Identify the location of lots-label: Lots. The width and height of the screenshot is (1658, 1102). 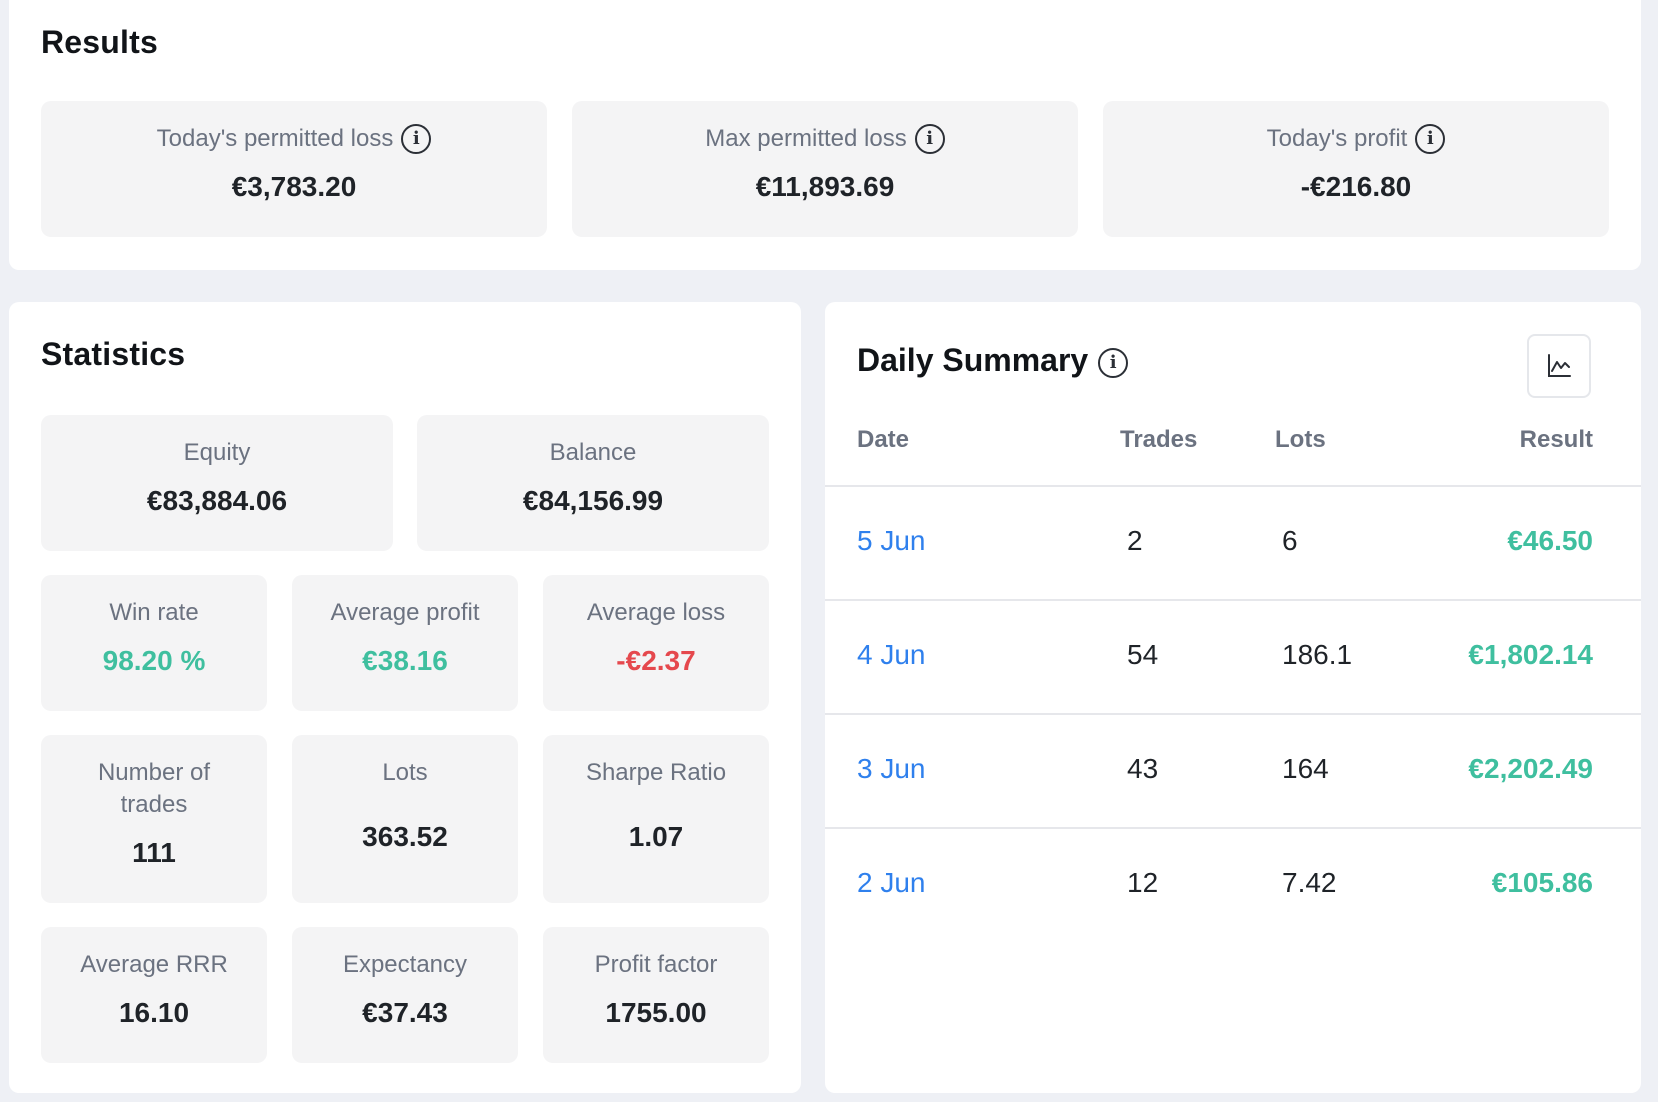
(405, 772).